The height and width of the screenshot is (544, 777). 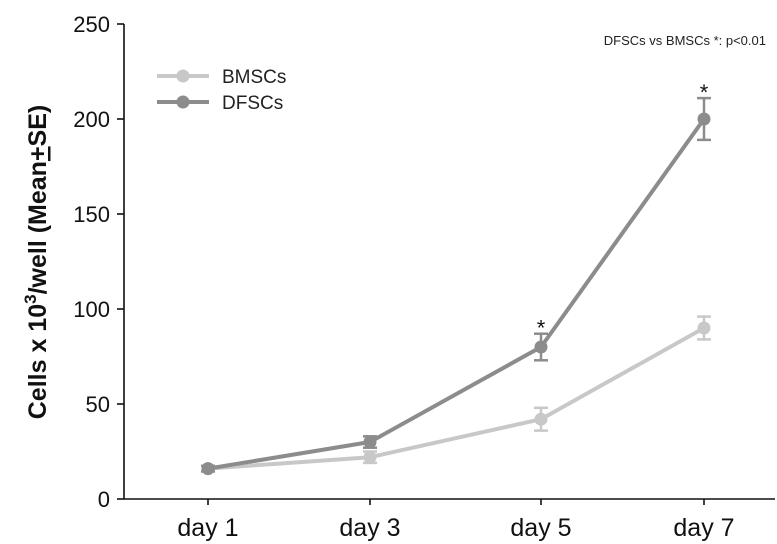 What do you see at coordinates (685, 40) in the screenshot?
I see `significance-note: DFSCs vs BMSCs *: p<0.01` at bounding box center [685, 40].